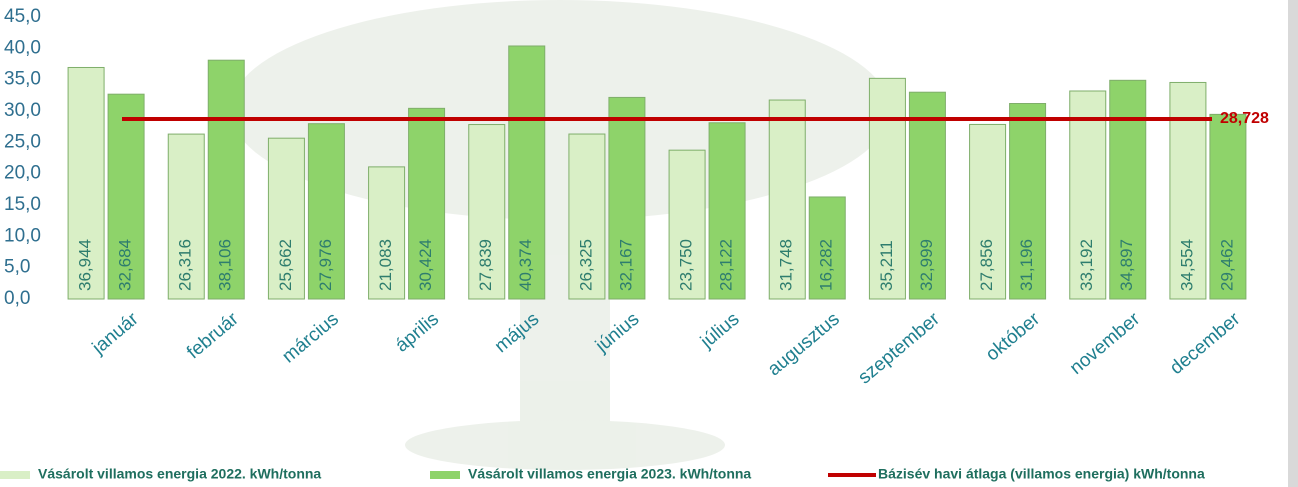  Describe the element at coordinates (17, 267) in the screenshot. I see `y-tick-label: 5,0` at that location.